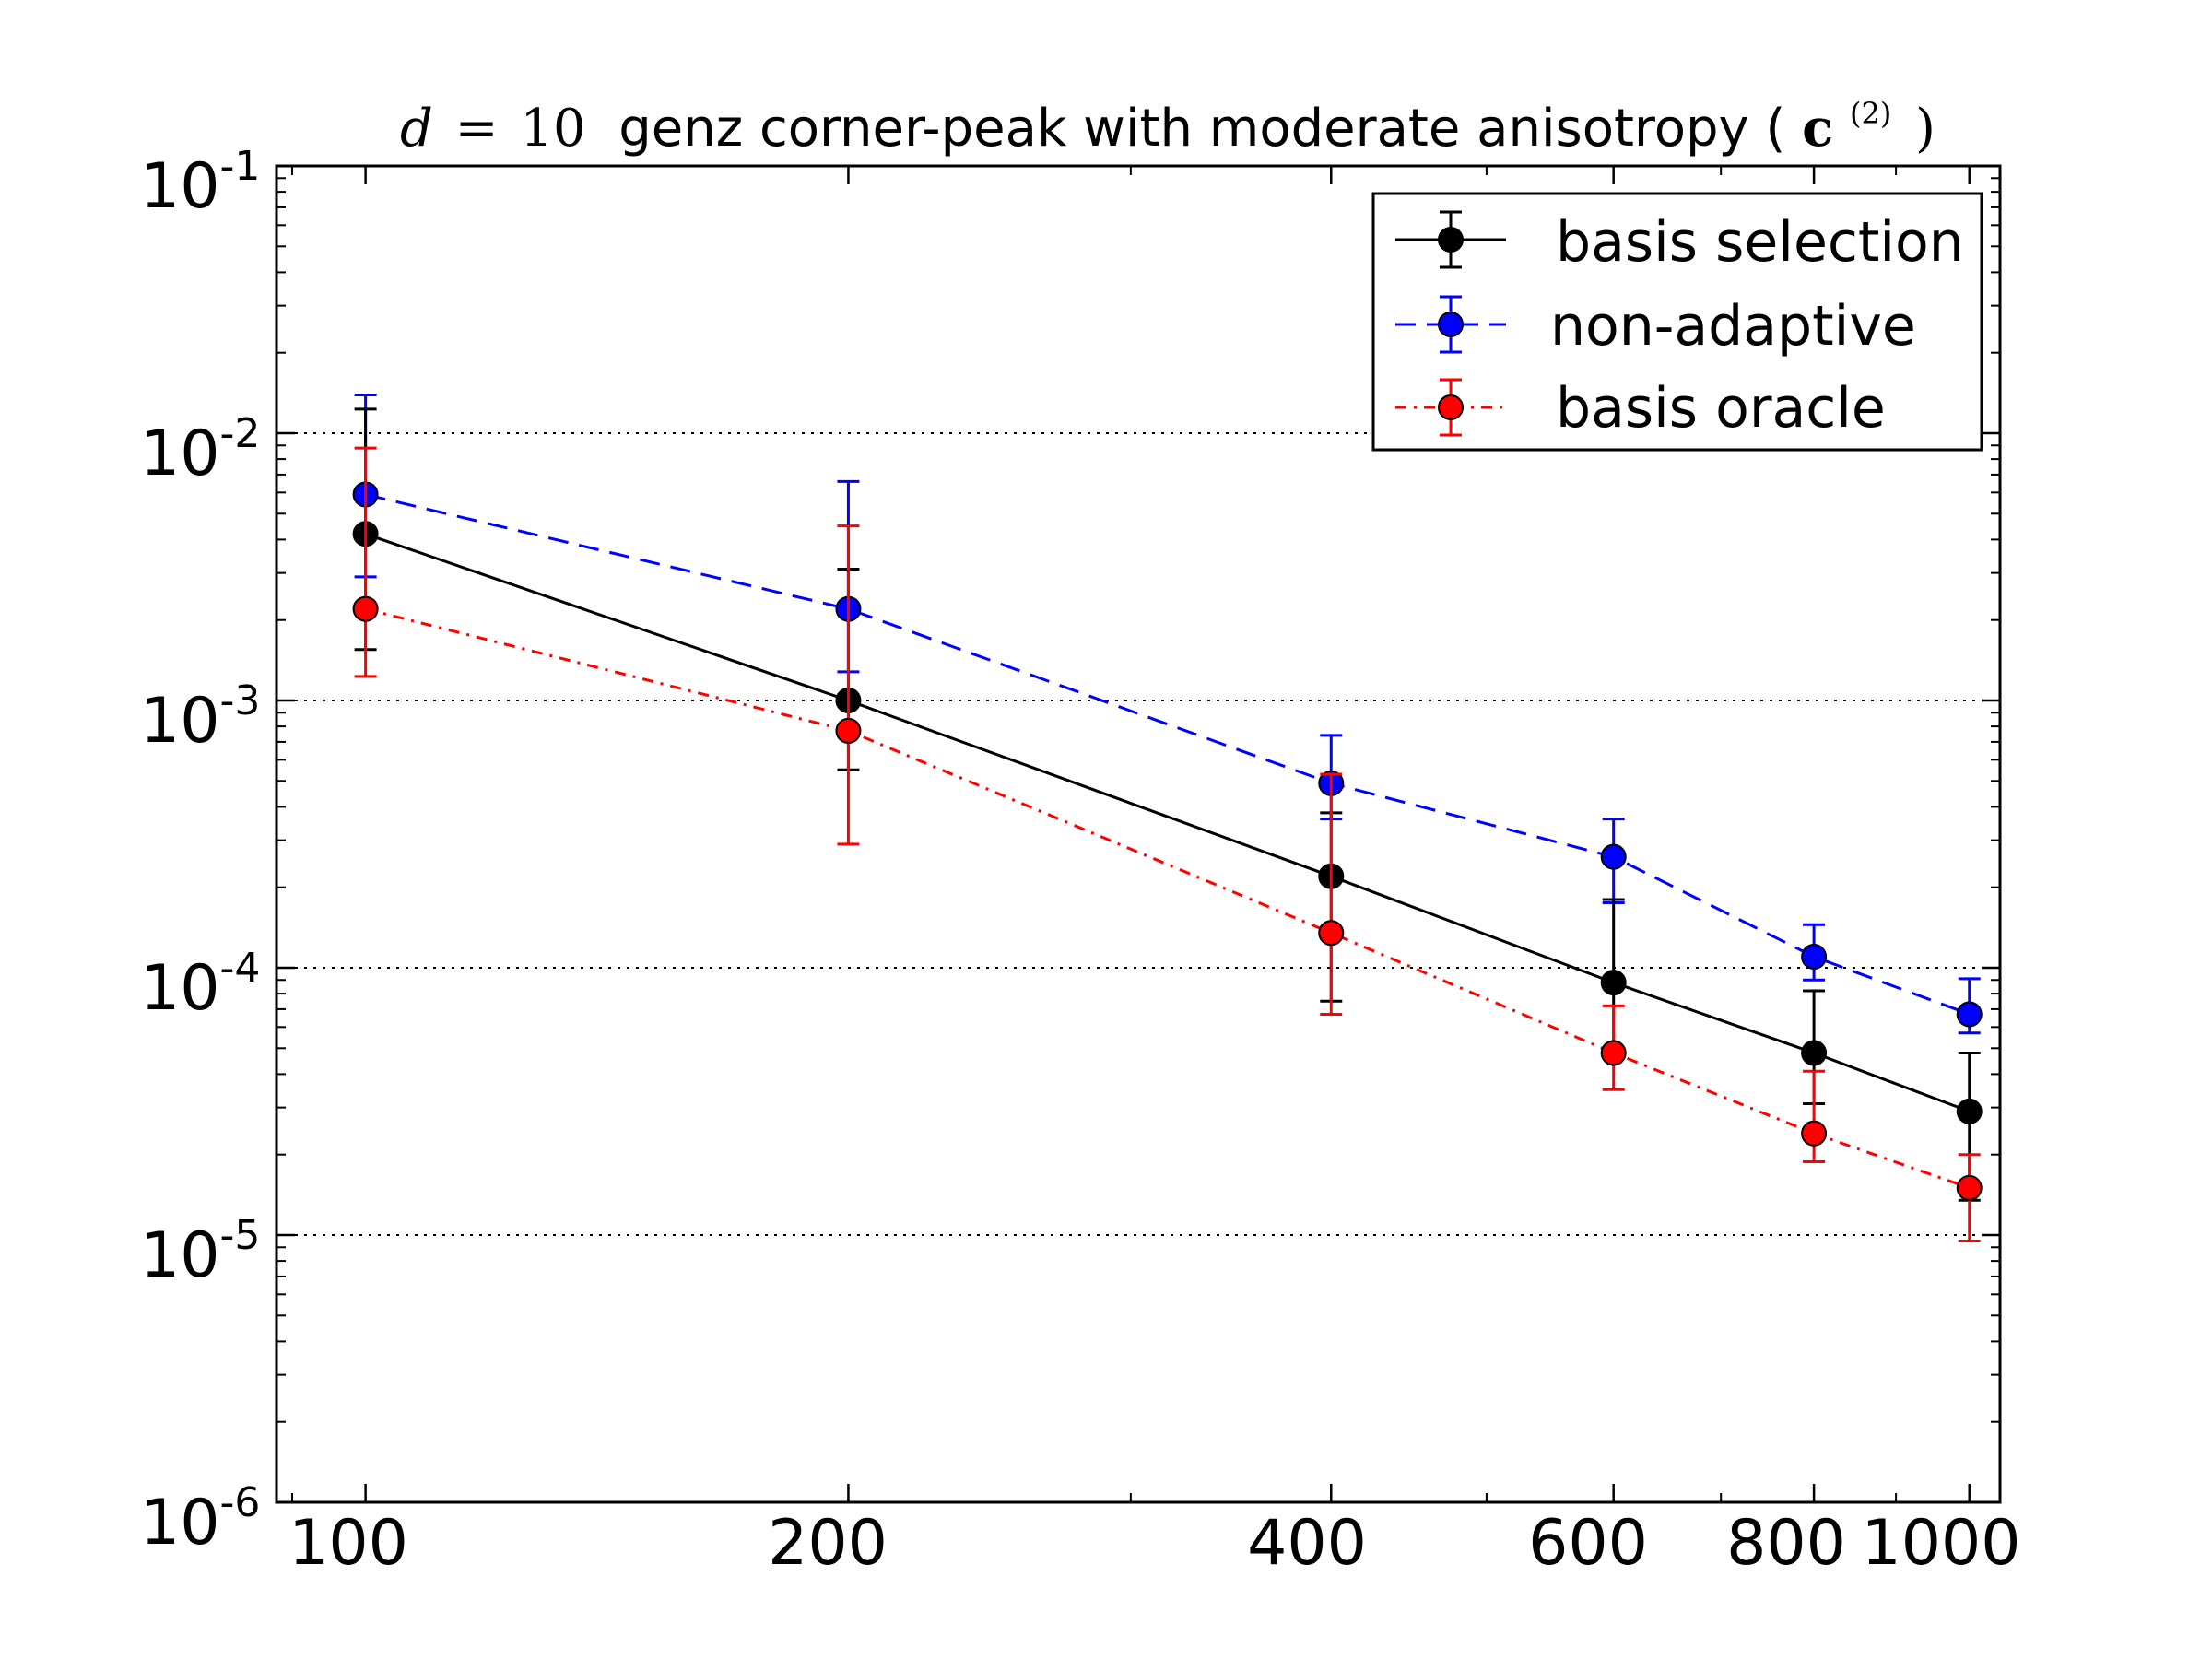  I want to click on xtick-label-800: 800, so click(1786, 1543).